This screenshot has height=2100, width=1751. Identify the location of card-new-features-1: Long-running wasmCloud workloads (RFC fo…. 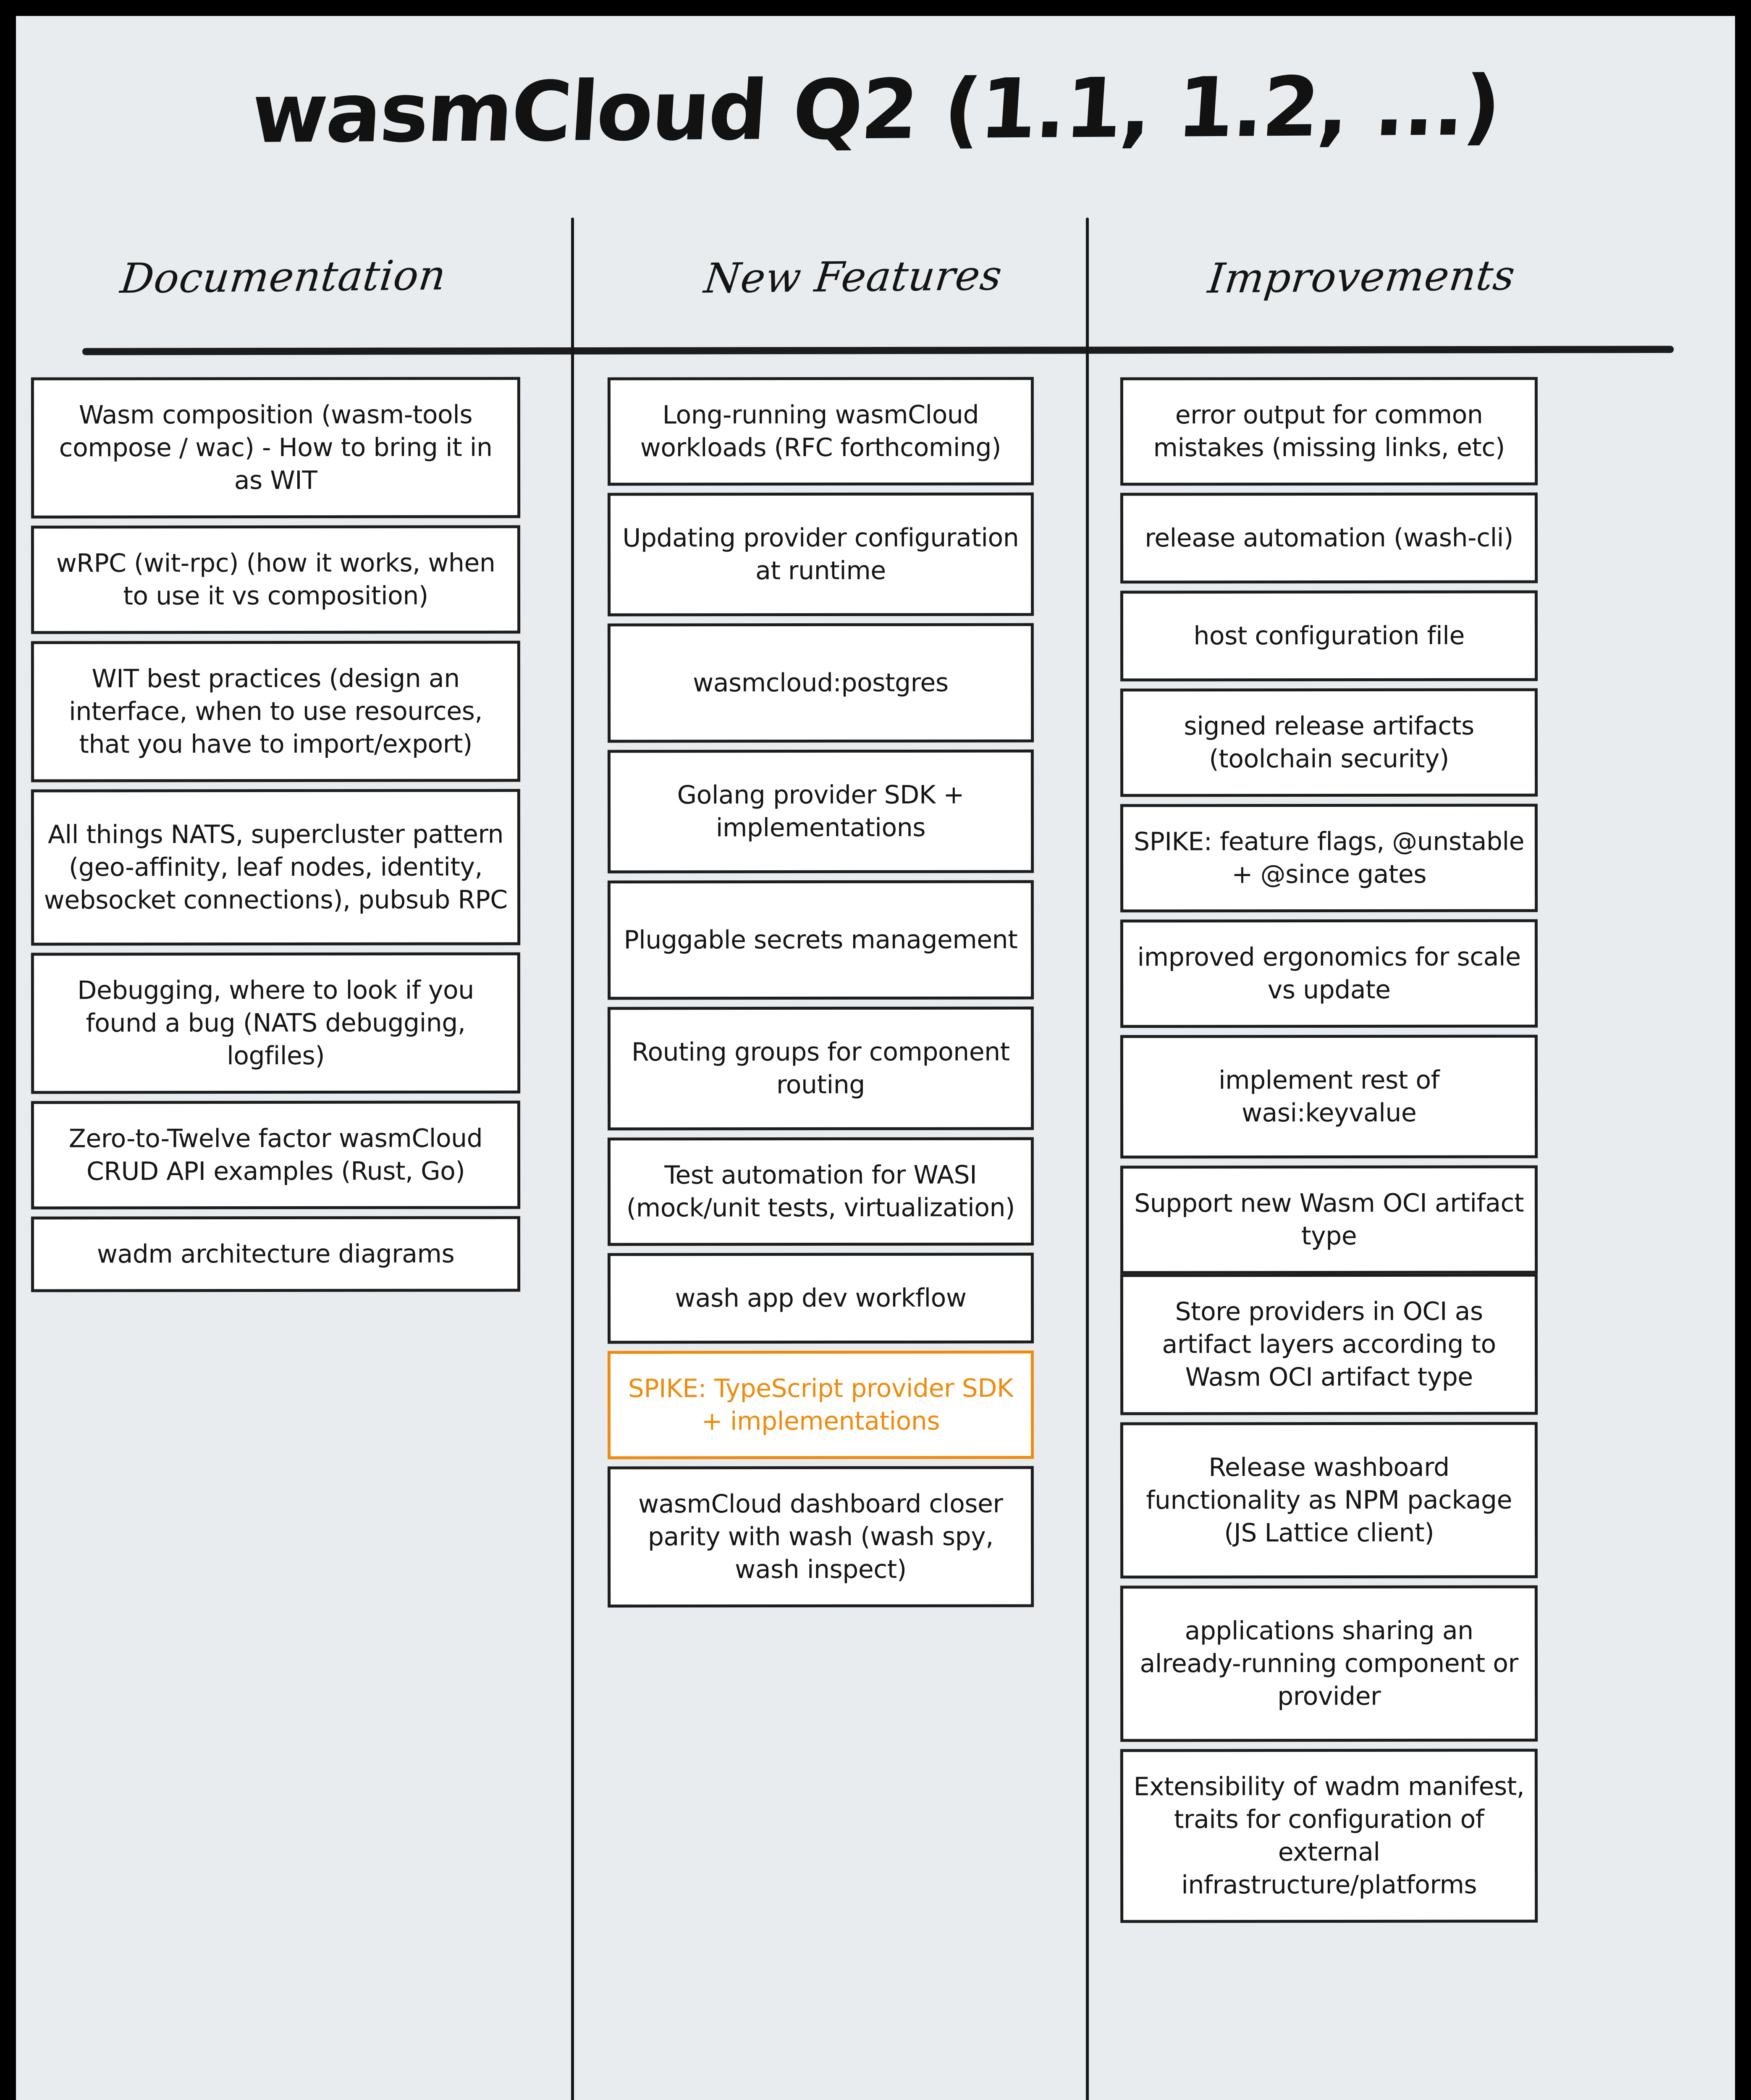
(820, 431).